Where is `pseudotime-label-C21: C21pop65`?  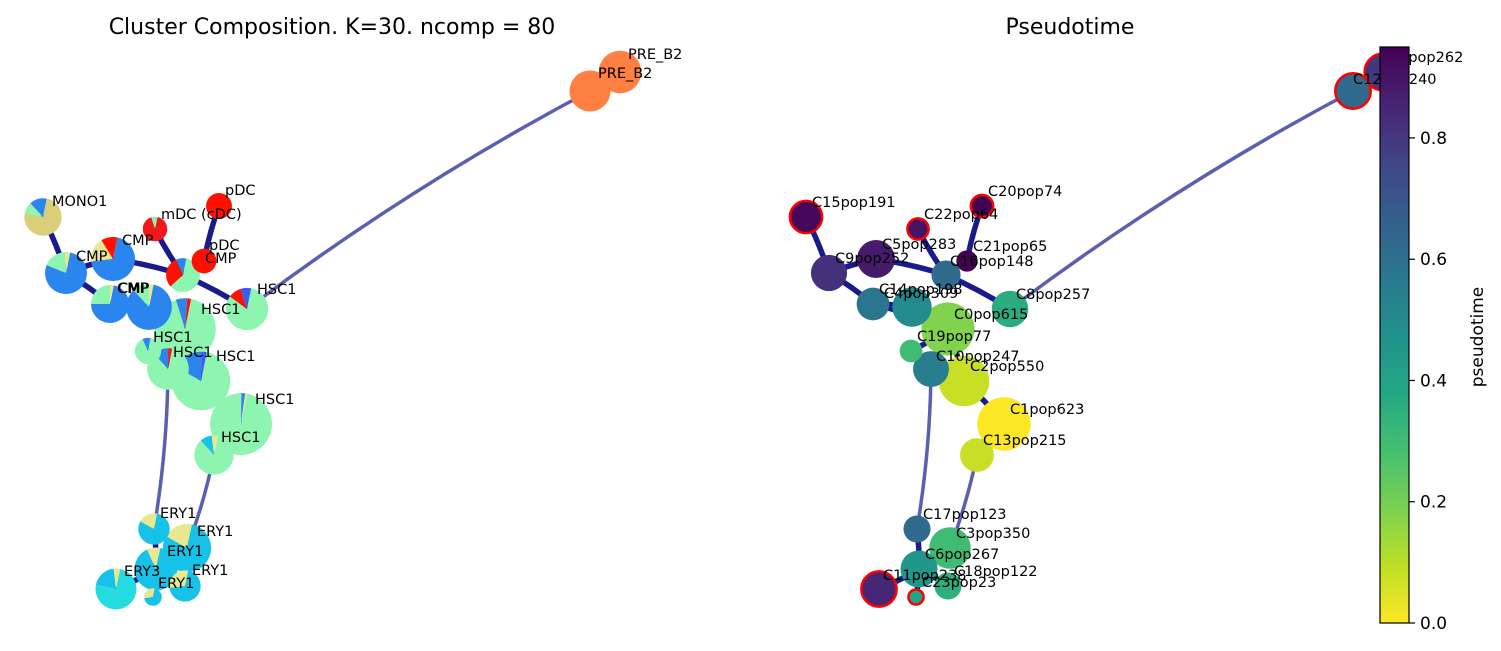
pseudotime-label-C21: C21pop65 is located at coordinates (1010, 247).